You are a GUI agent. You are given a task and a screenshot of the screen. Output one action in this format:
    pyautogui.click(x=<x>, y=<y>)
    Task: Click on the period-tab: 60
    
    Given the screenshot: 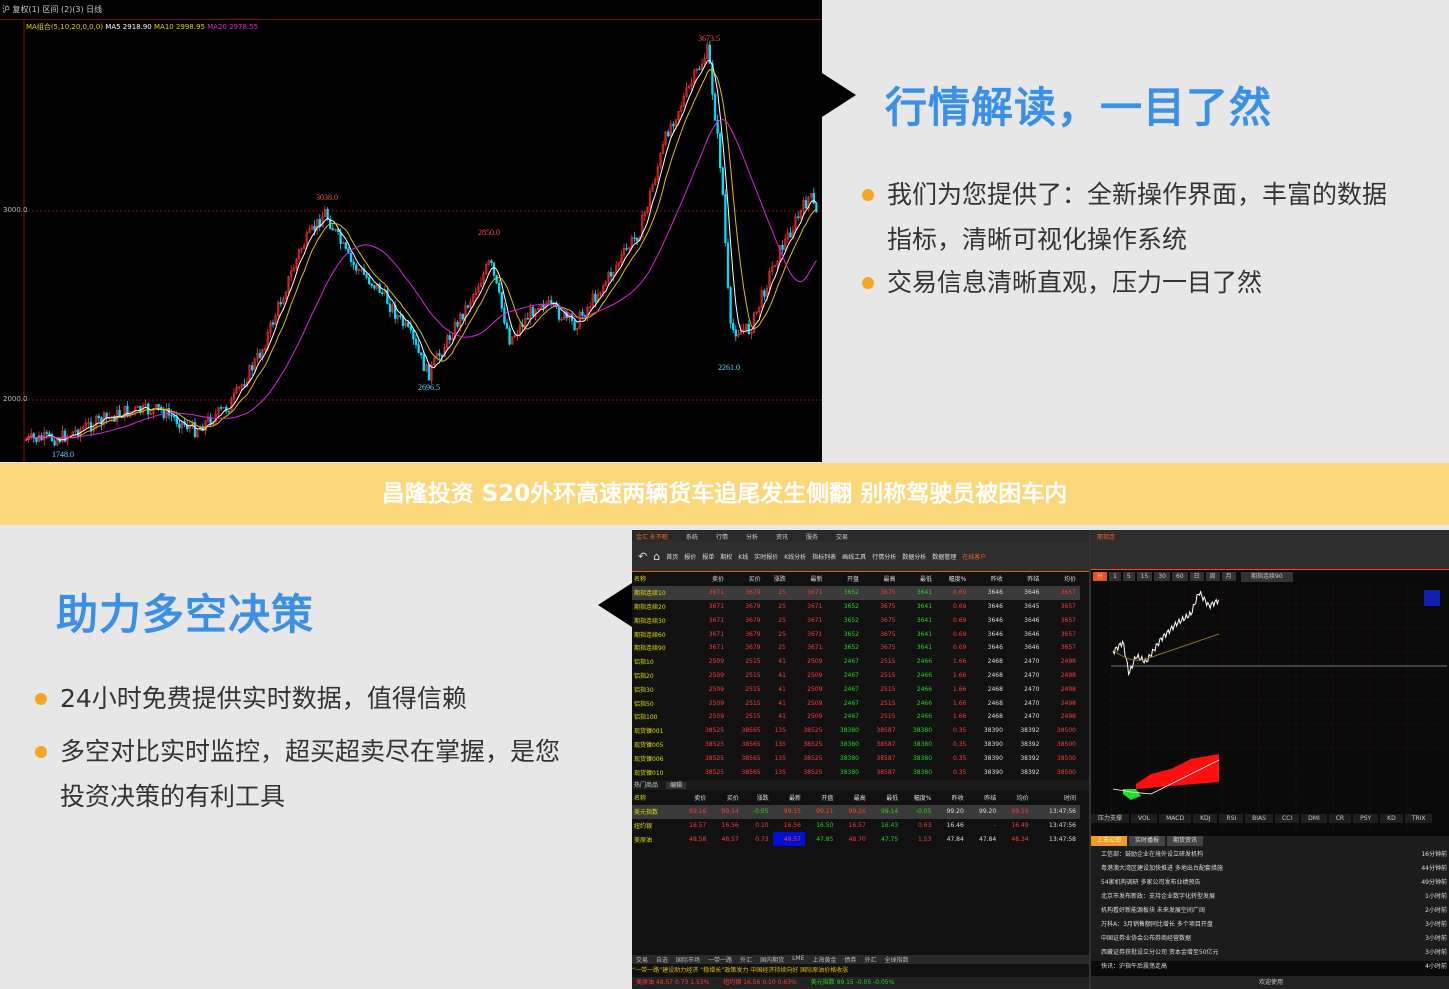 What is the action you would take?
    pyautogui.click(x=1179, y=576)
    